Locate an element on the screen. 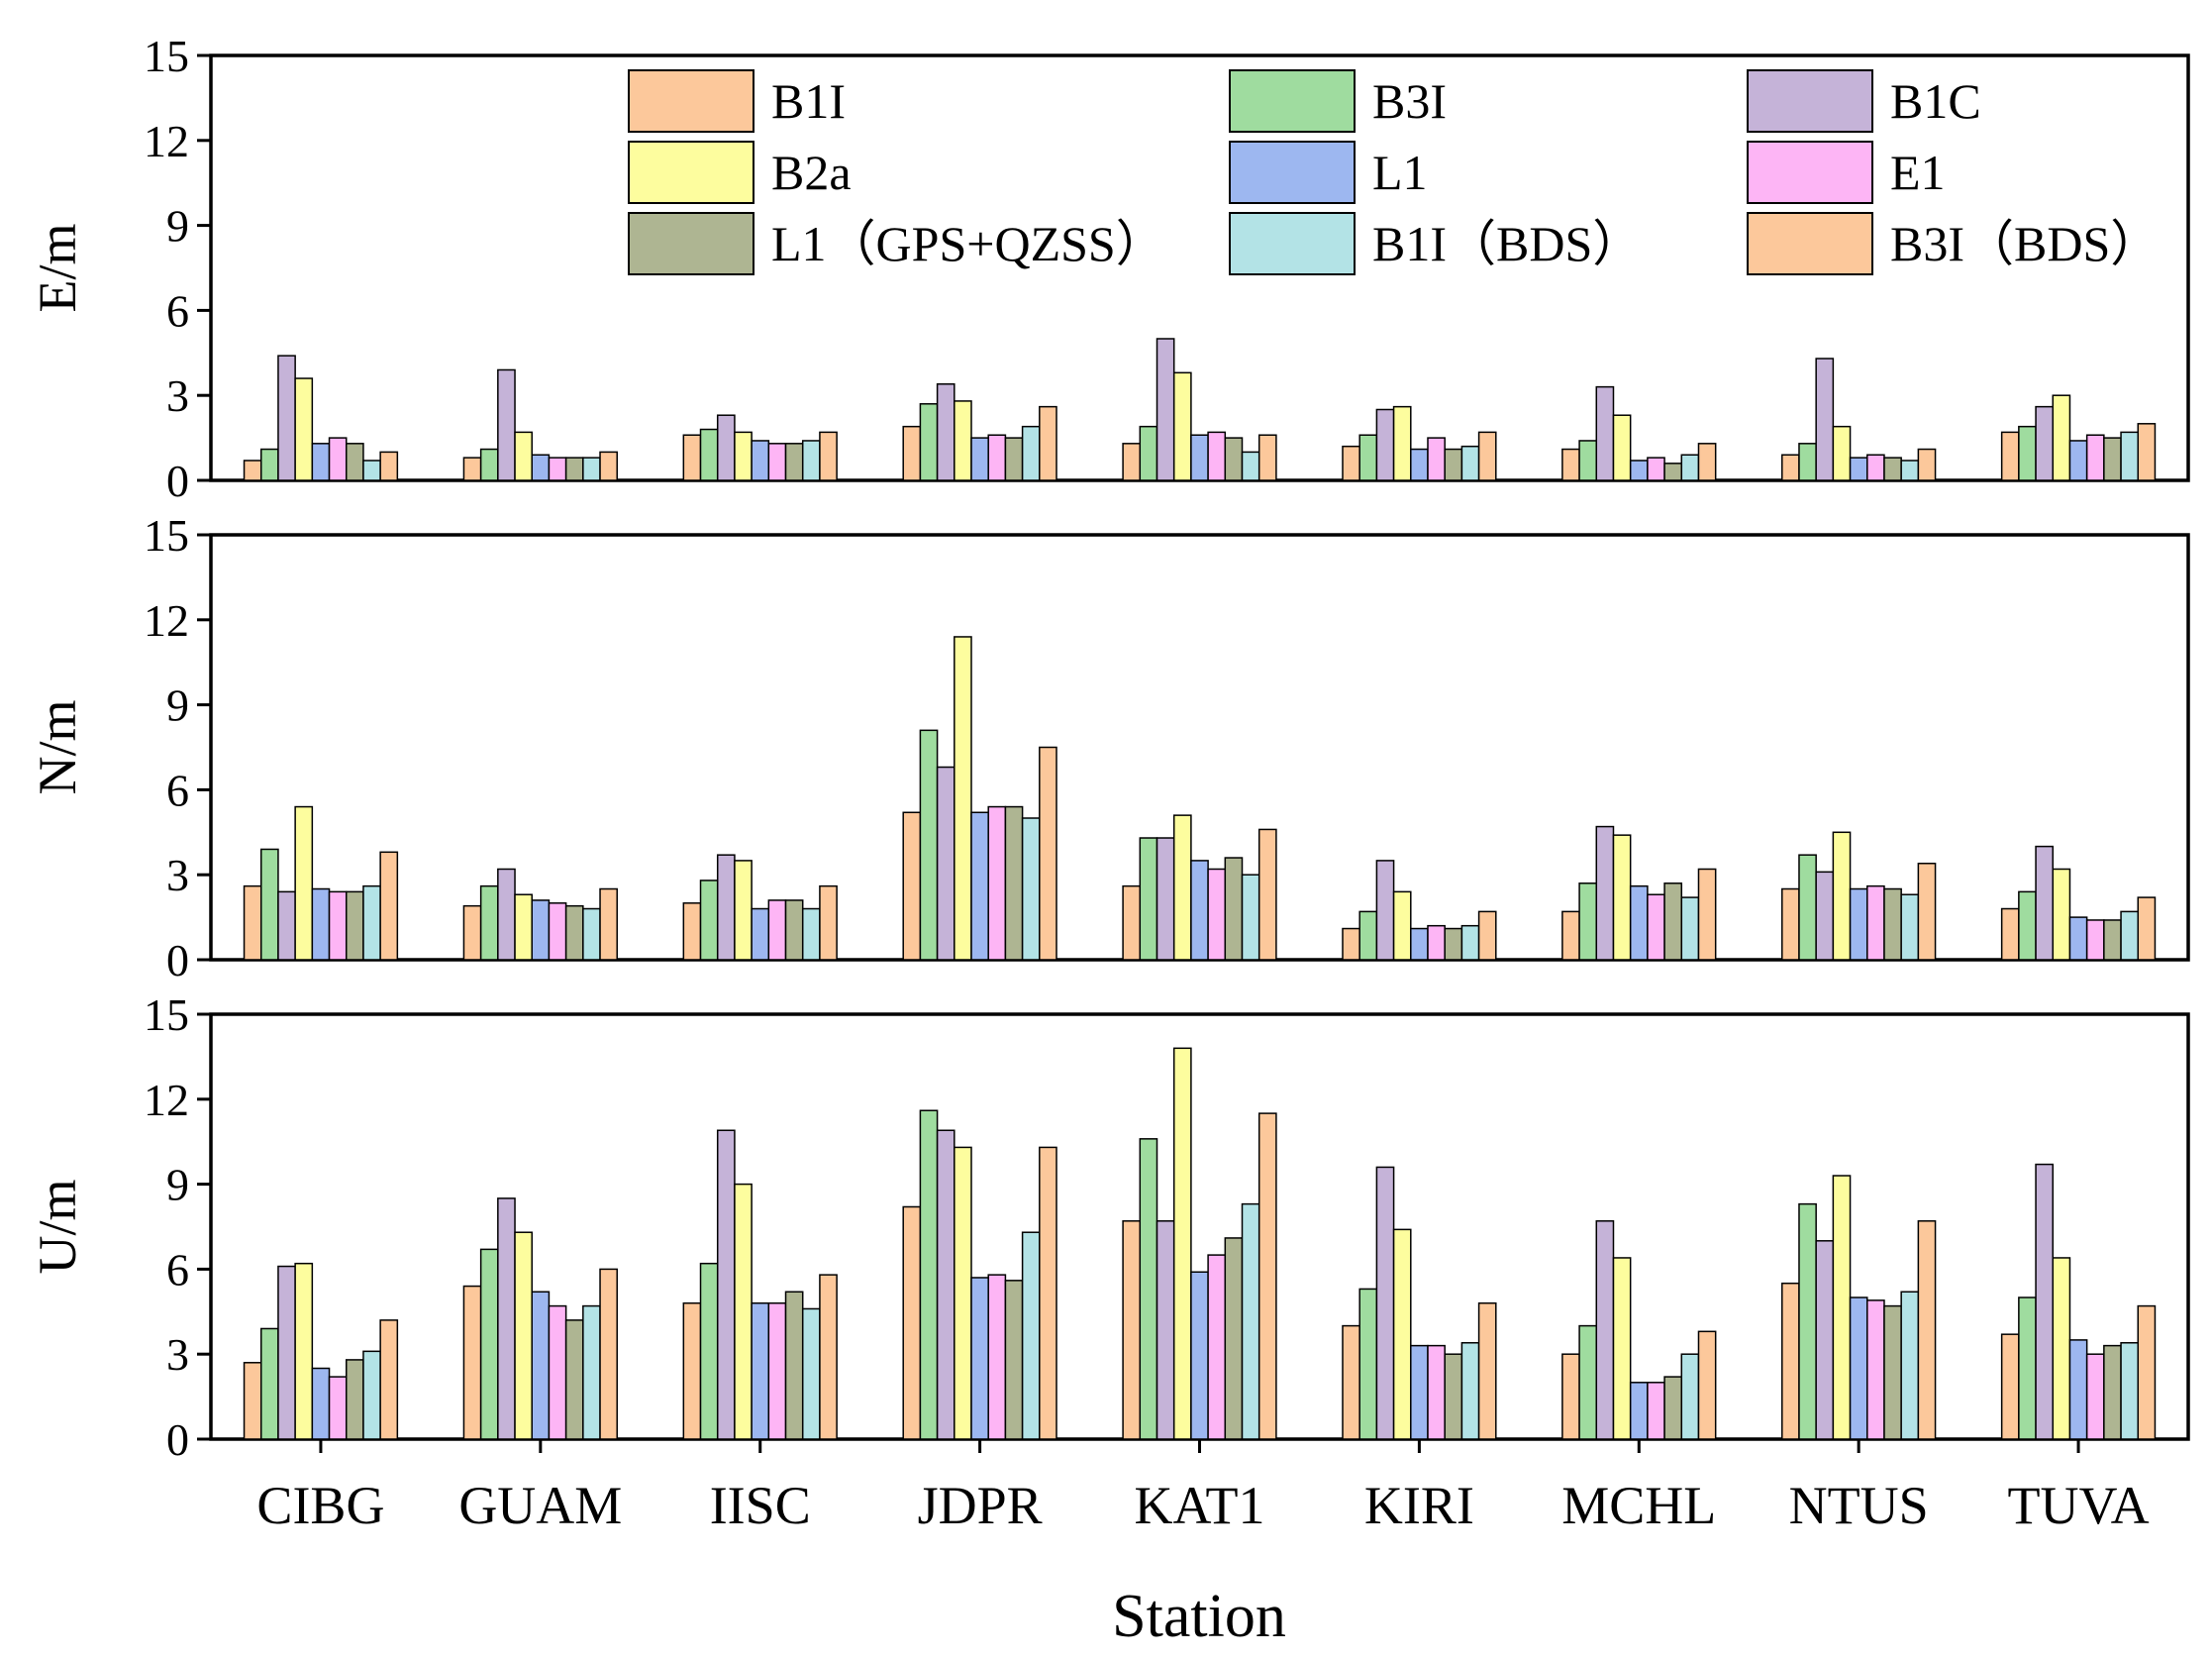 The height and width of the screenshot is (1659, 2212). legend-label-2: B1C is located at coordinates (1935, 101).